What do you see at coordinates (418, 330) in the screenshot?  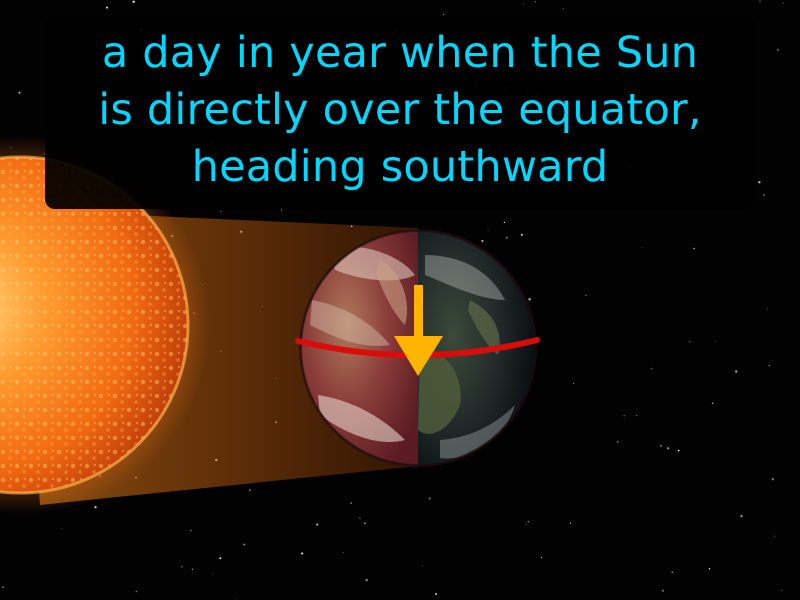 I see `arrow-down-icon` at bounding box center [418, 330].